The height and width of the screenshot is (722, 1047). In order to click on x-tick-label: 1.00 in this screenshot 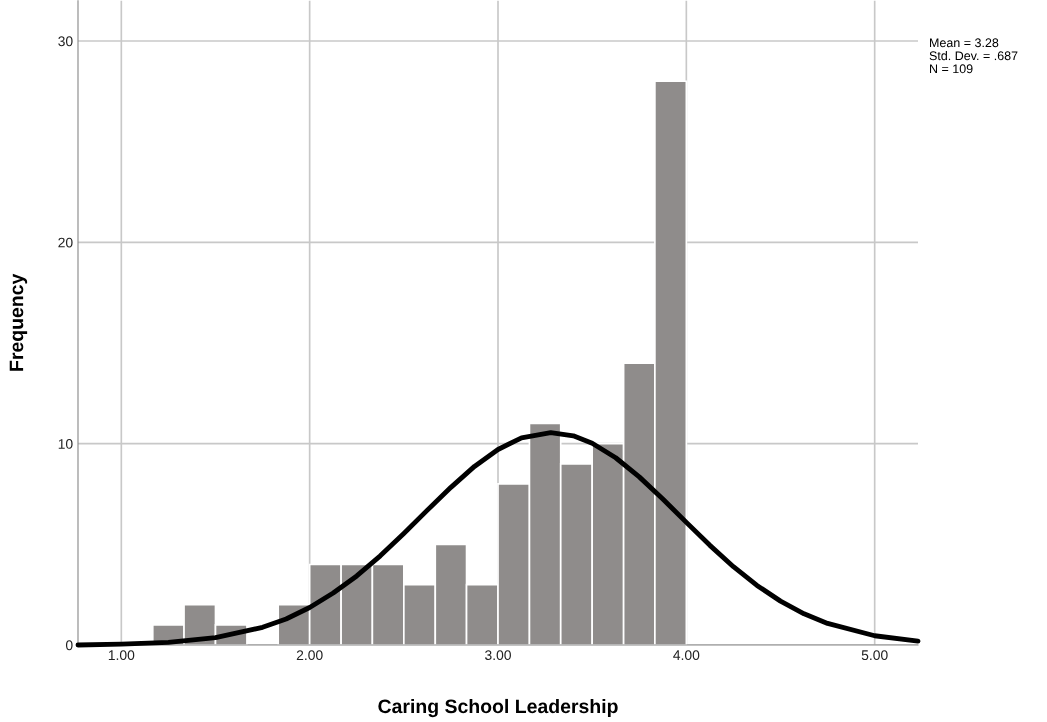, I will do `click(121, 655)`.